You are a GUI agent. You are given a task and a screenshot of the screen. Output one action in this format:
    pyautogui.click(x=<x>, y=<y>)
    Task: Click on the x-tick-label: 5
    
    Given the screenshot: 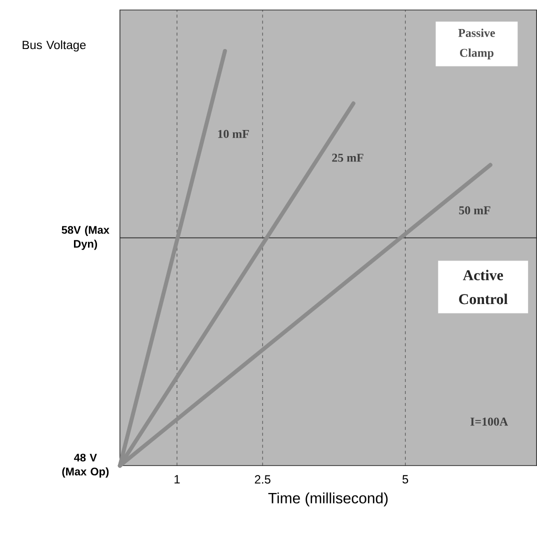 What is the action you would take?
    pyautogui.click(x=405, y=479)
    